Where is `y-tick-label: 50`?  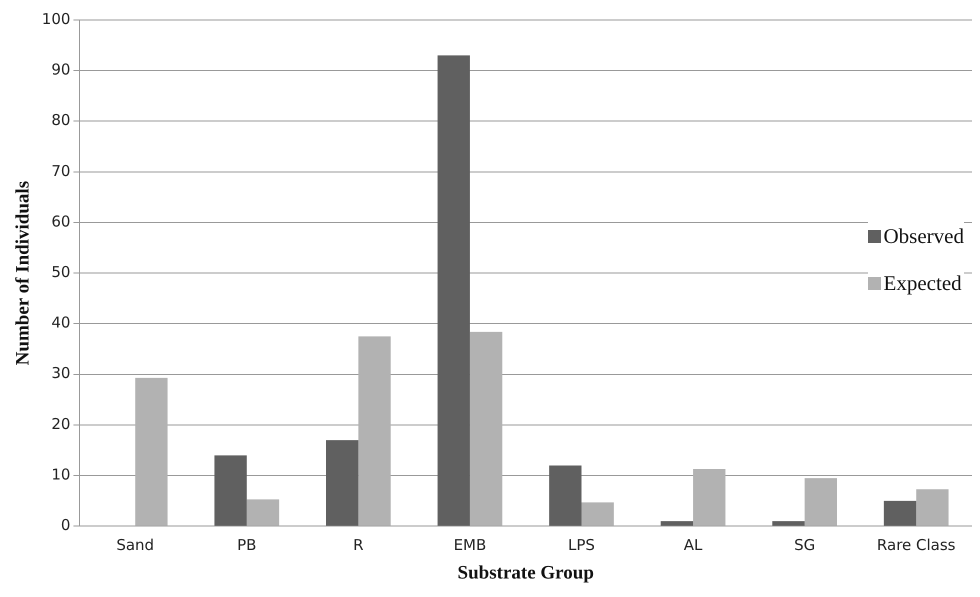 y-tick-label: 50 is located at coordinates (60, 271).